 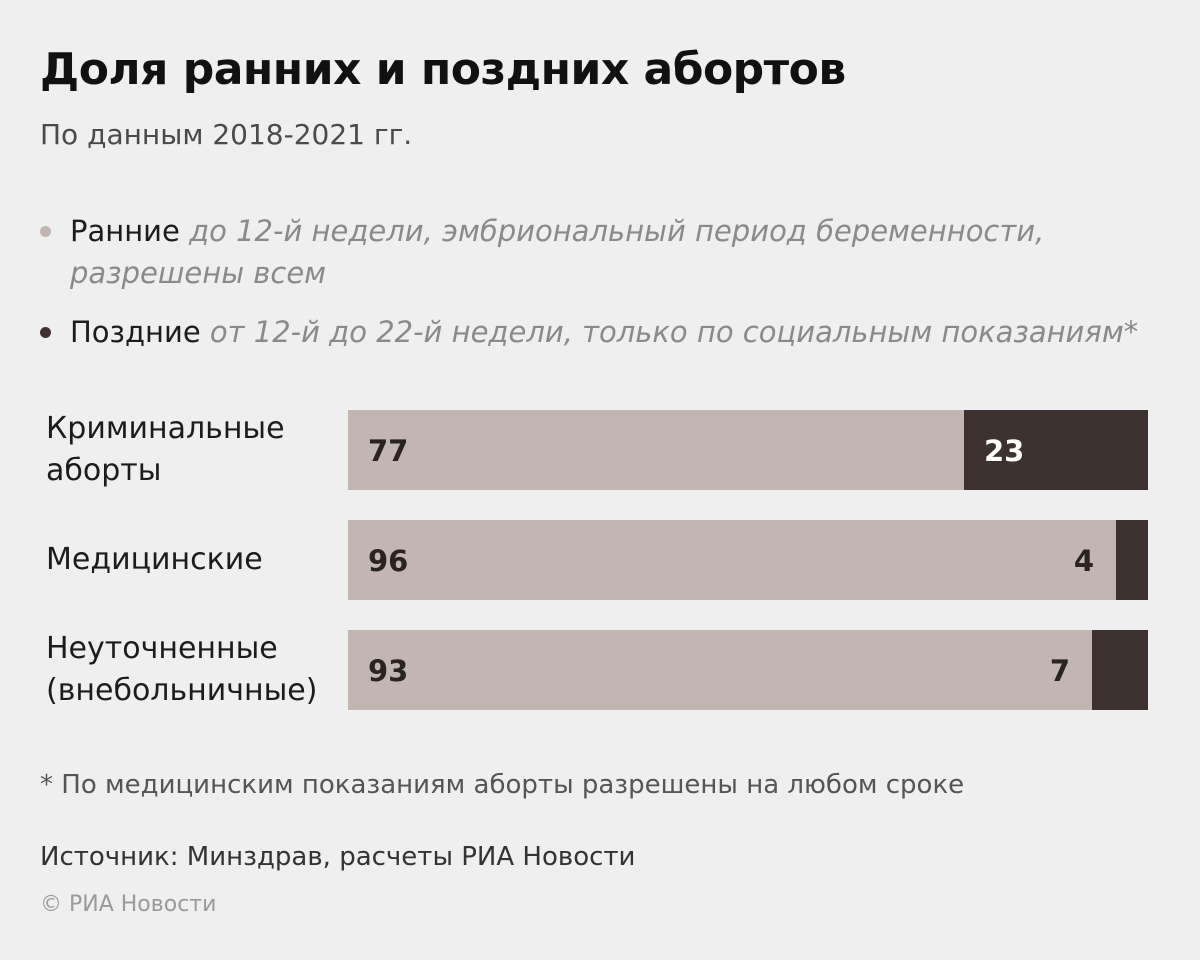 I want to click on legend-name-late: Поздние, so click(x=135, y=332).